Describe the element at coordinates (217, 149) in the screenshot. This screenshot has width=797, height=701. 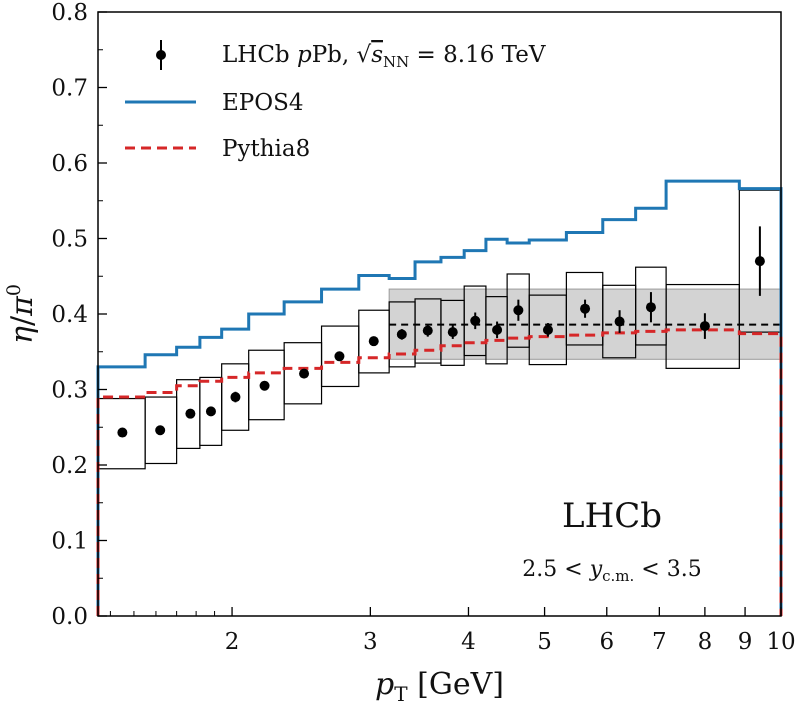
I see `legend-entry-pythia8: Pythia8` at that location.